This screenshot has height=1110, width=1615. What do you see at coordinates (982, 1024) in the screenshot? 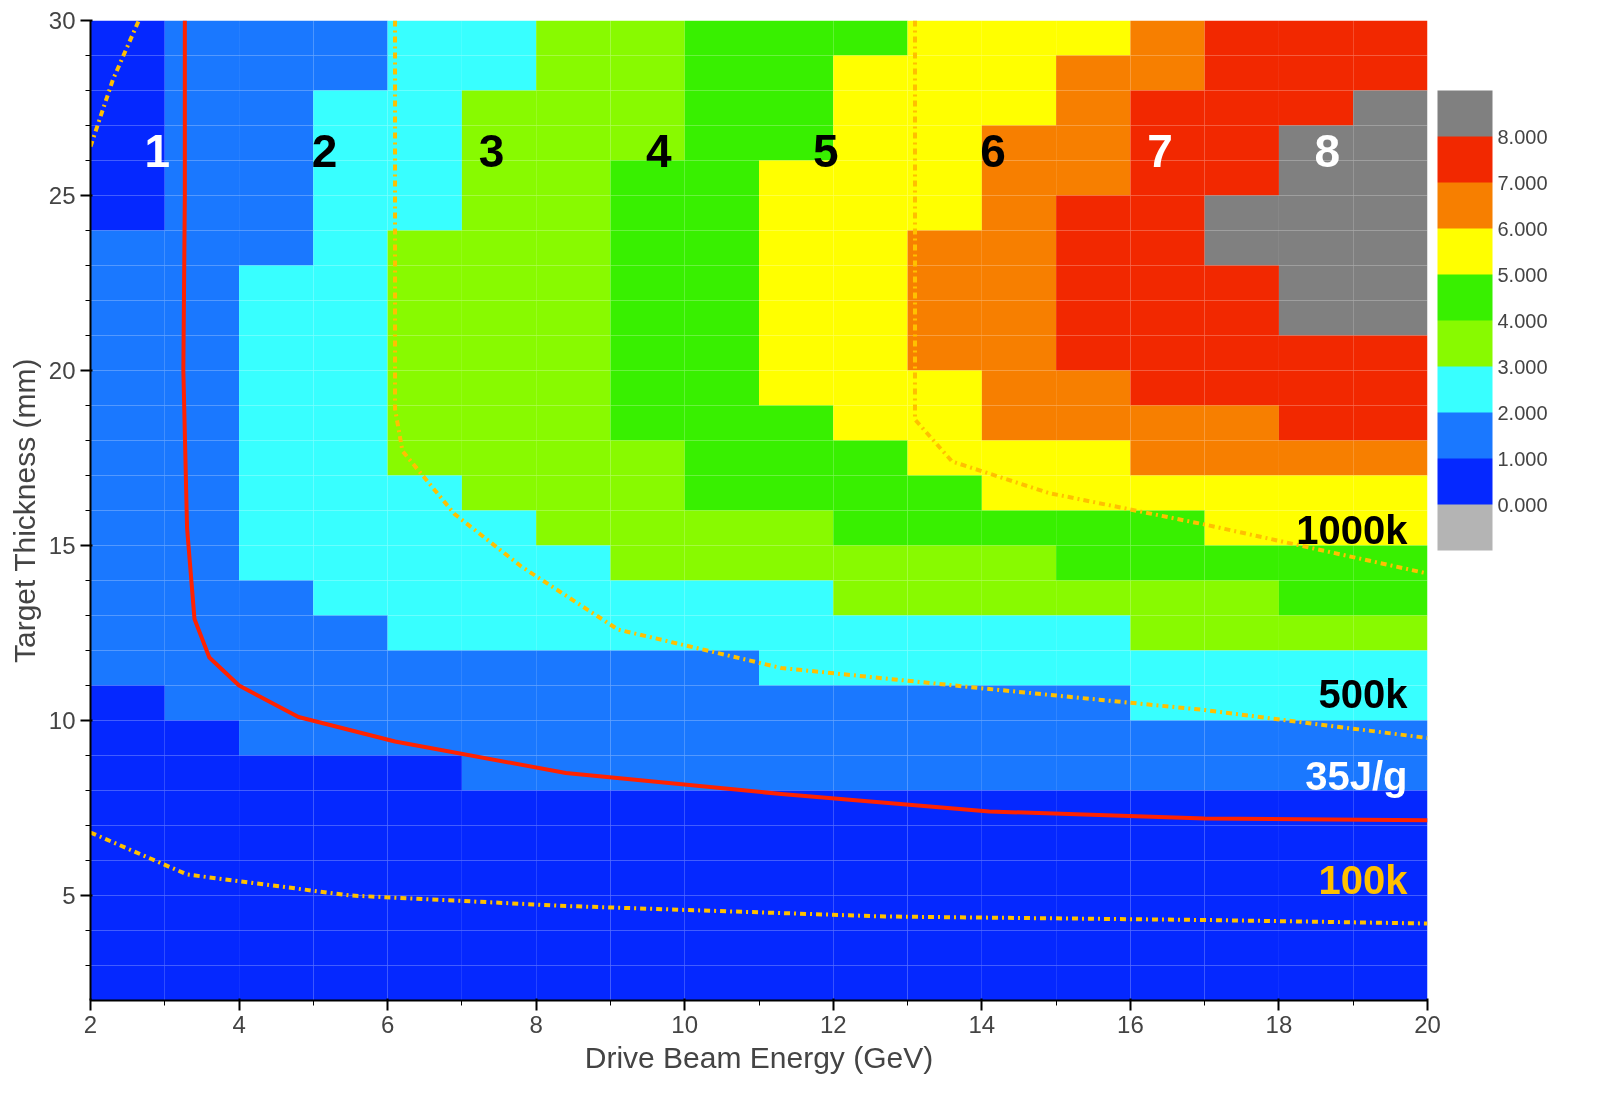
I see `x-tick-label: 14` at bounding box center [982, 1024].